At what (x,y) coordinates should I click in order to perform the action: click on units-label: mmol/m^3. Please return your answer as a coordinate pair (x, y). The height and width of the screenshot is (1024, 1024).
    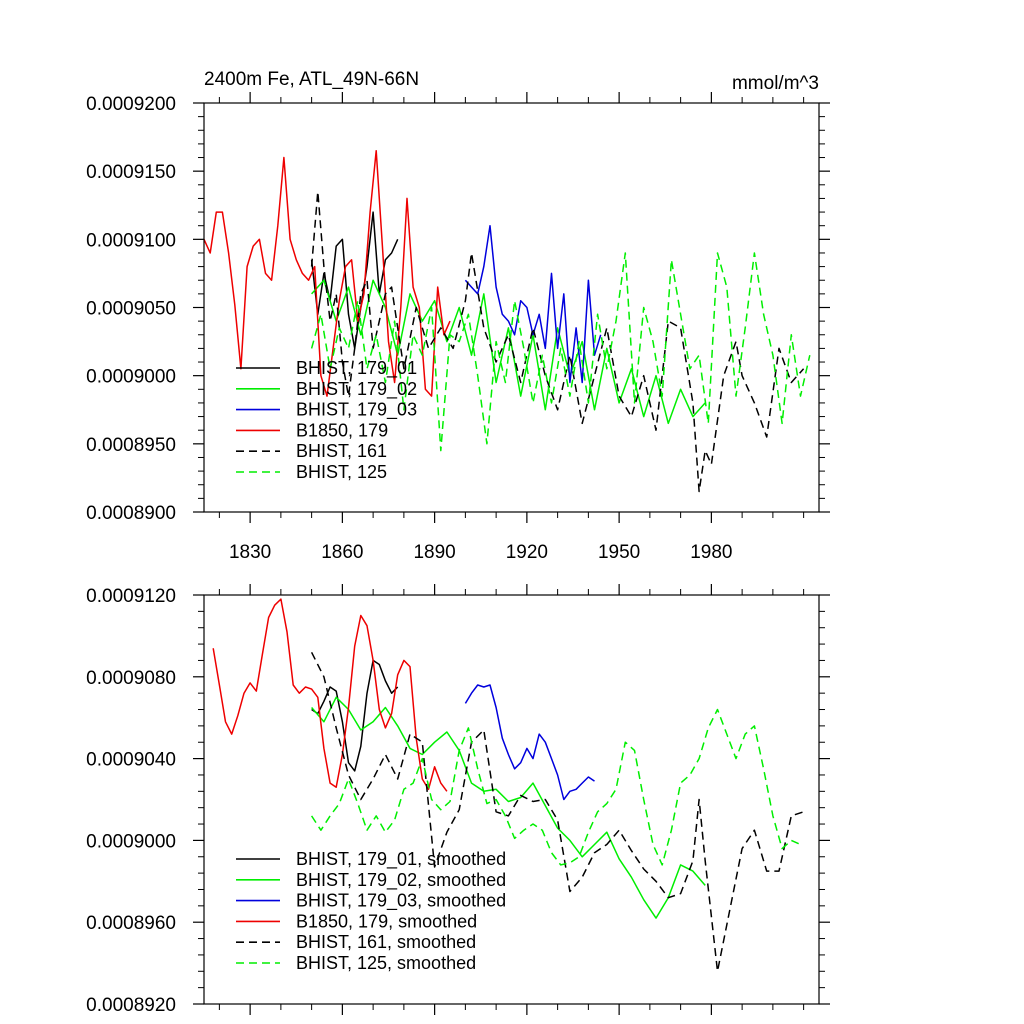
    Looking at the image, I should click on (775, 83).